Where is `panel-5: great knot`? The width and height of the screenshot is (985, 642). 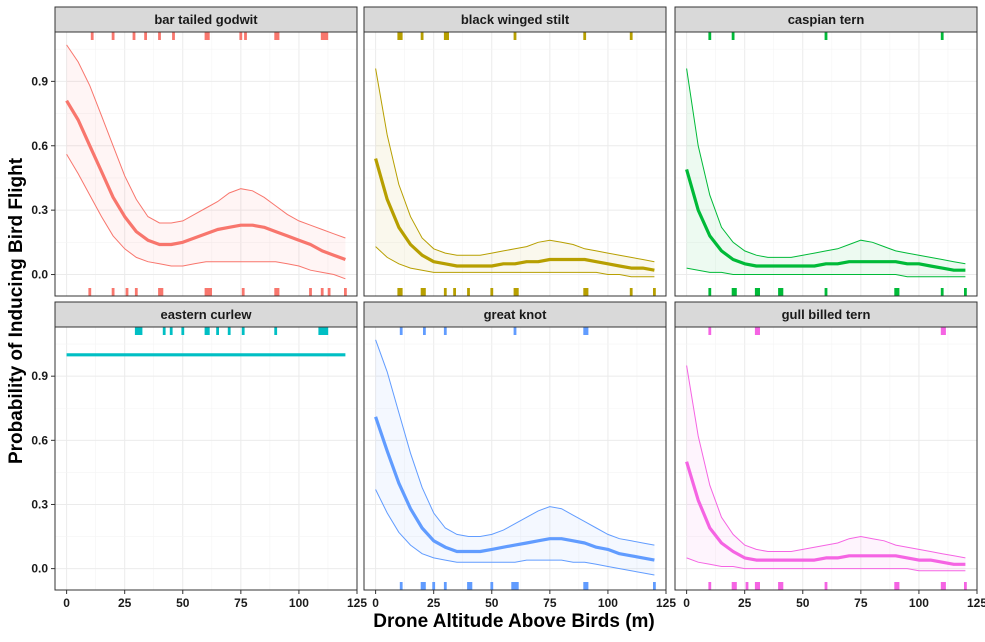 panel-5: great knot is located at coordinates (515, 446).